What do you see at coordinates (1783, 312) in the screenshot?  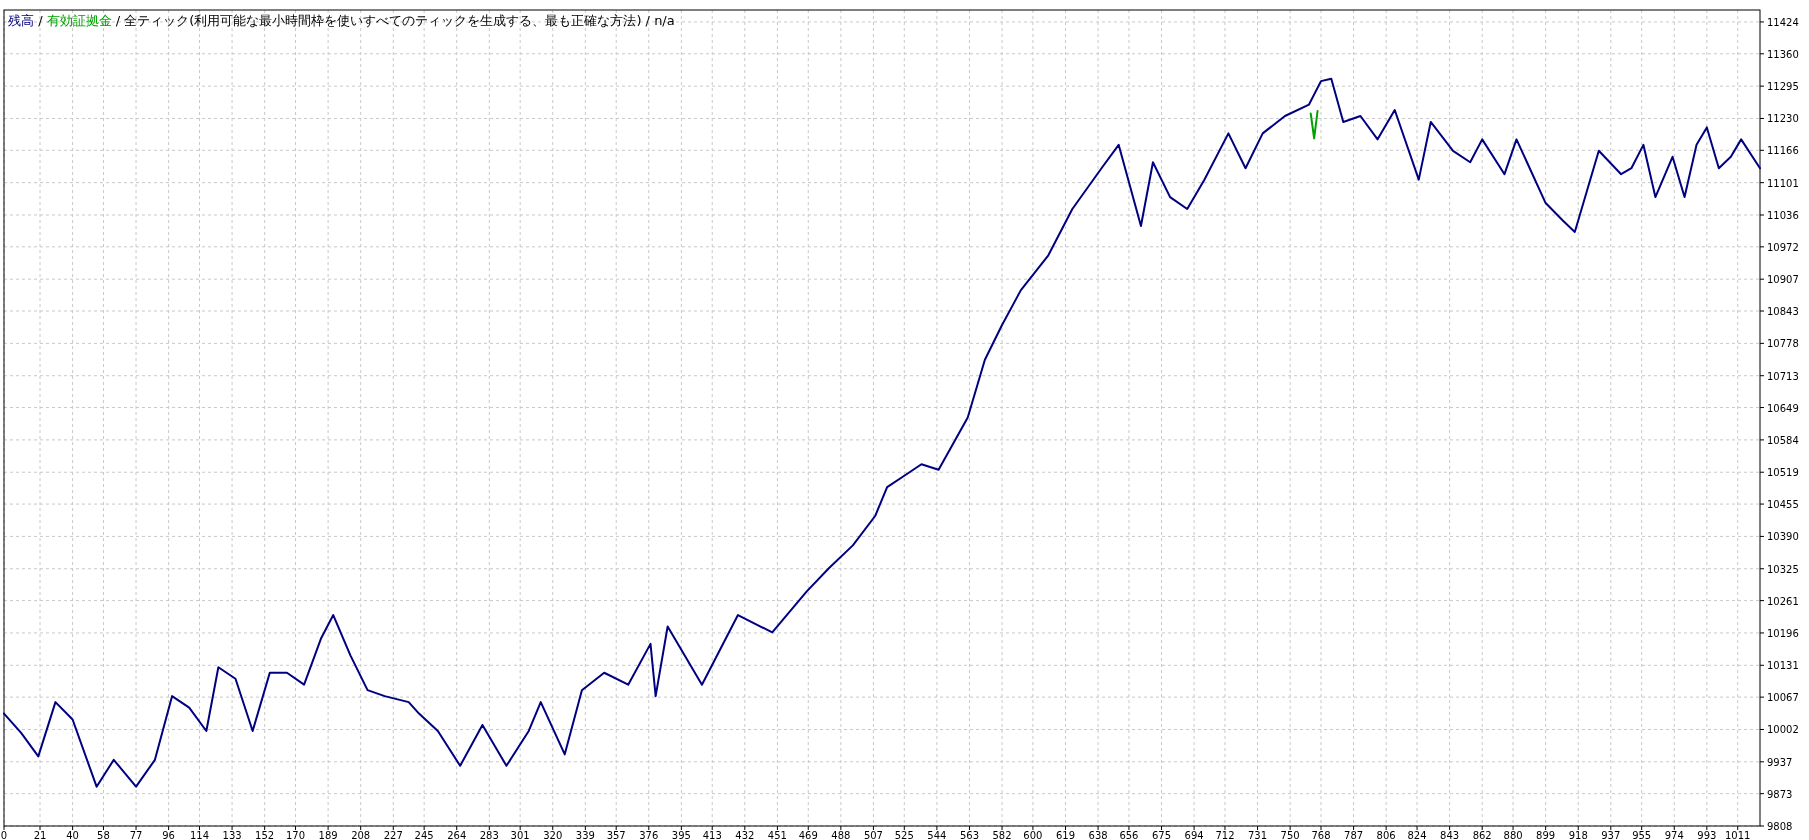 I see `y-tick-label: 10843` at bounding box center [1783, 312].